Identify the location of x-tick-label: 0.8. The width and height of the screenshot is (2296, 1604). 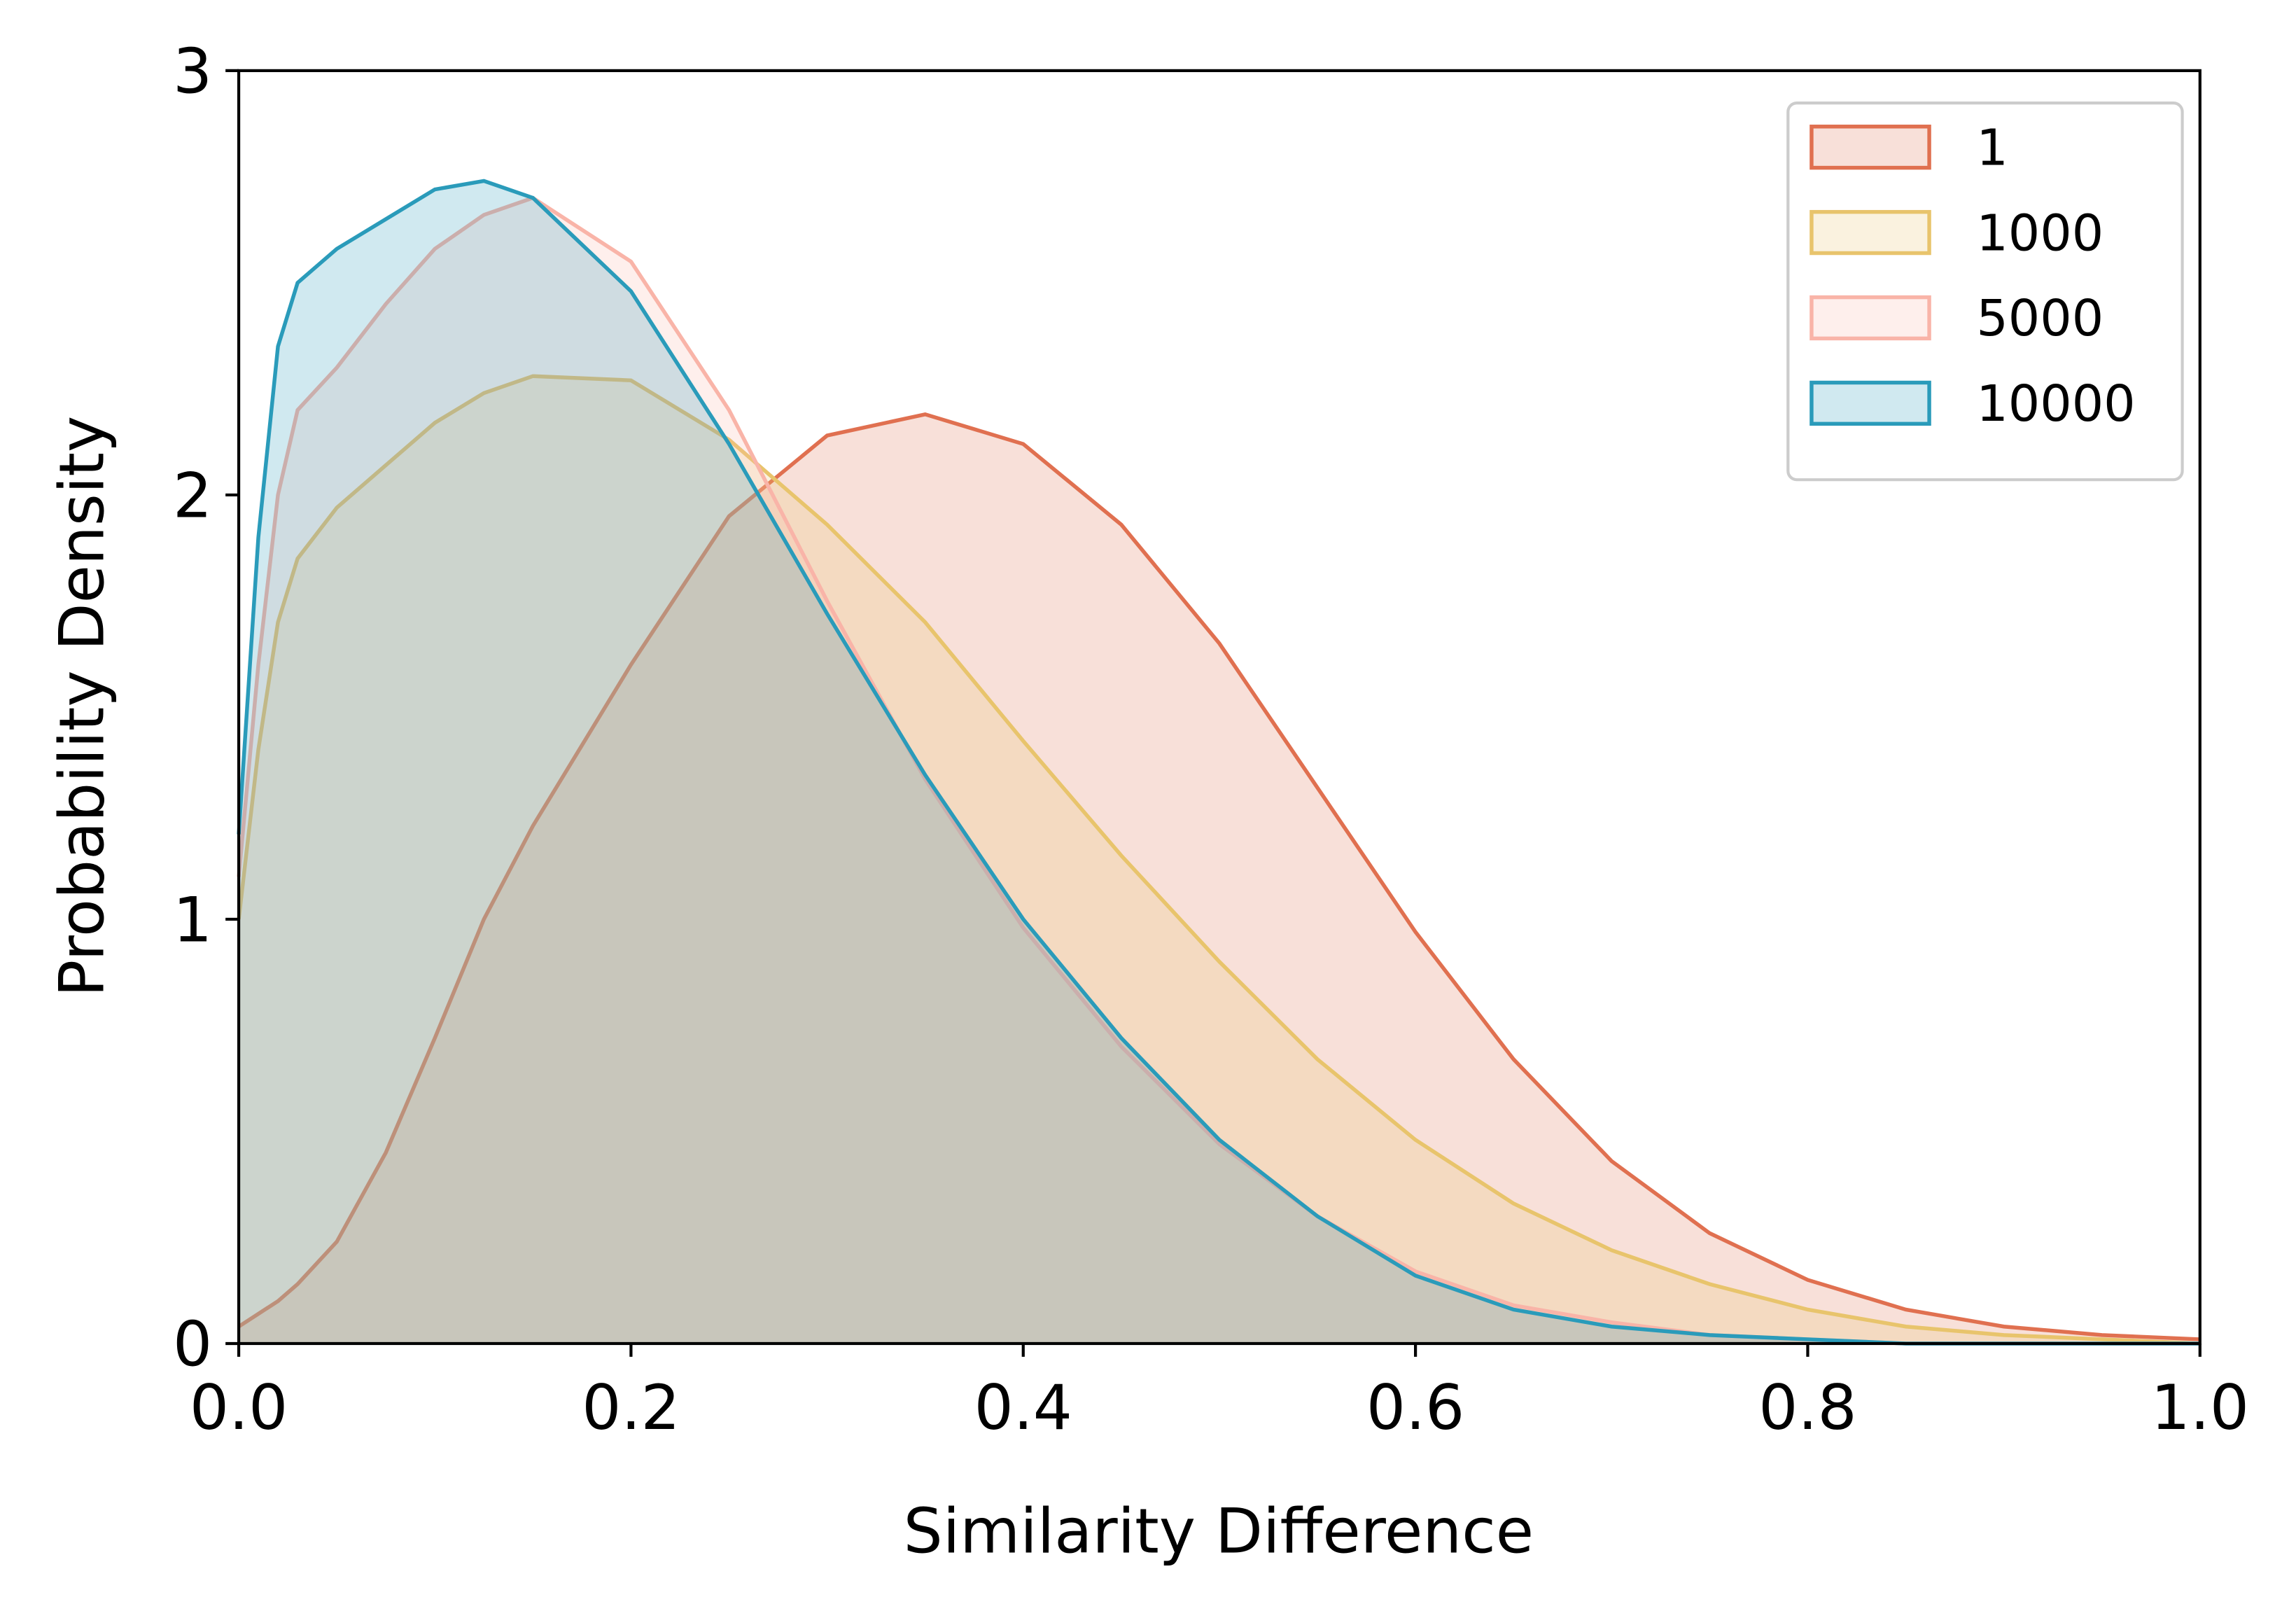
(1807, 1408).